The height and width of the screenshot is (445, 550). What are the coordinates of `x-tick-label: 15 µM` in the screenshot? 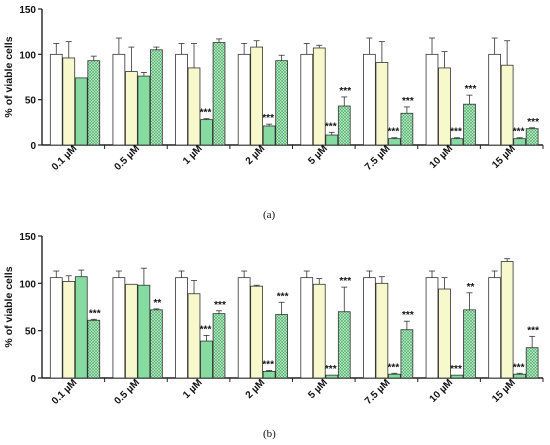 It's located at (504, 391).